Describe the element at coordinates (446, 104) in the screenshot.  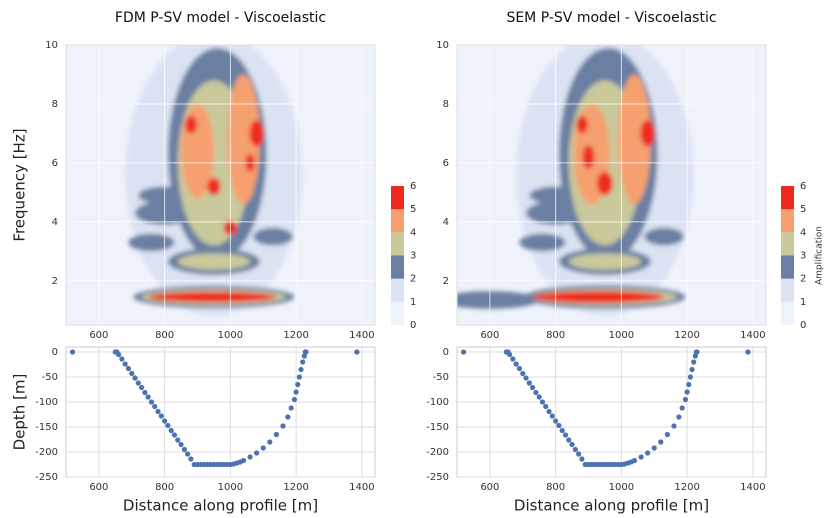
I see `y-tick-label: 8` at that location.